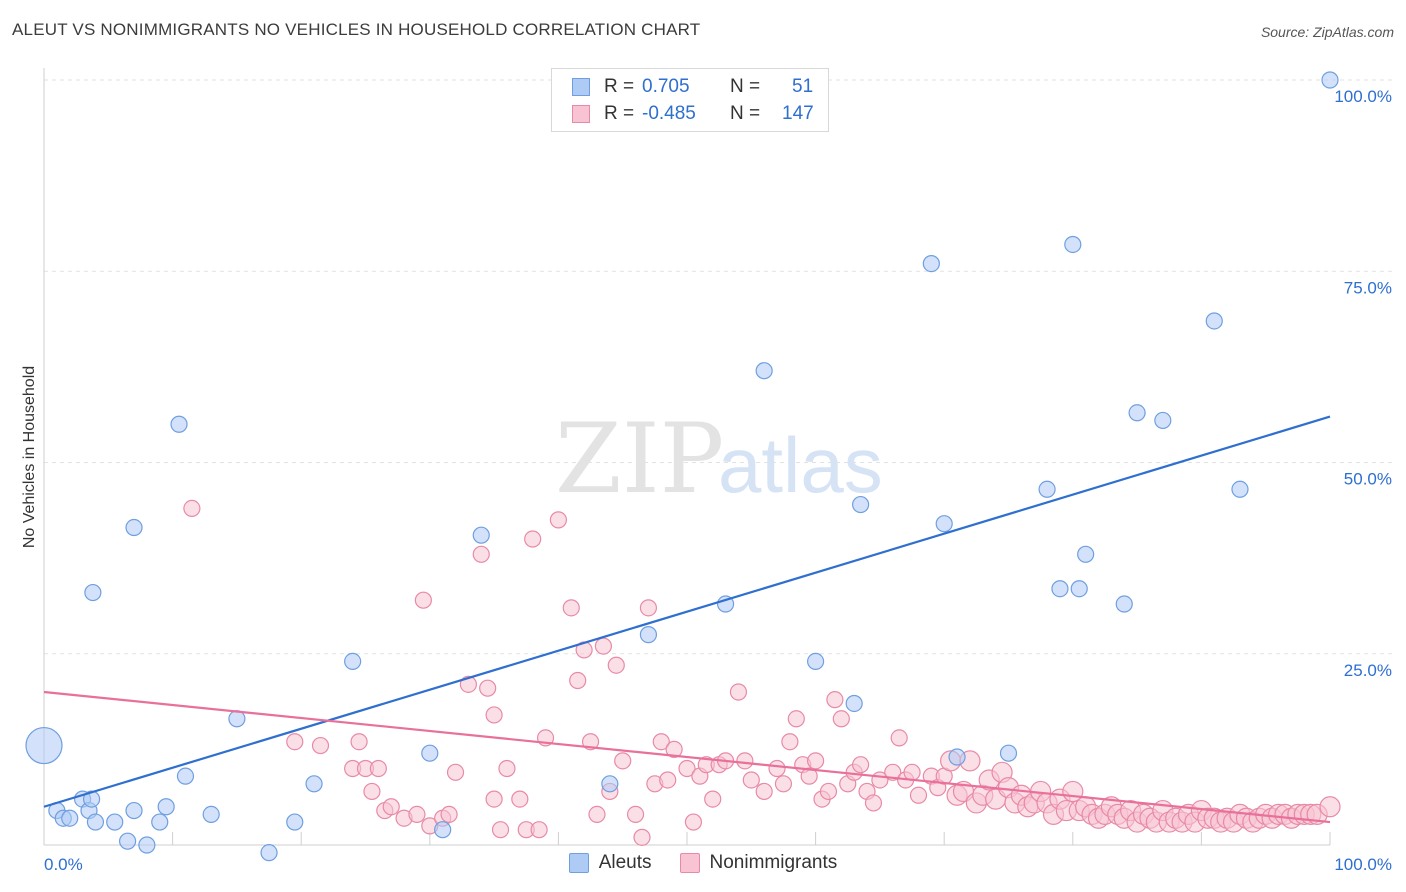 The width and height of the screenshot is (1406, 892). I want to click on y-tick-label: 75.0%, so click(1368, 287).